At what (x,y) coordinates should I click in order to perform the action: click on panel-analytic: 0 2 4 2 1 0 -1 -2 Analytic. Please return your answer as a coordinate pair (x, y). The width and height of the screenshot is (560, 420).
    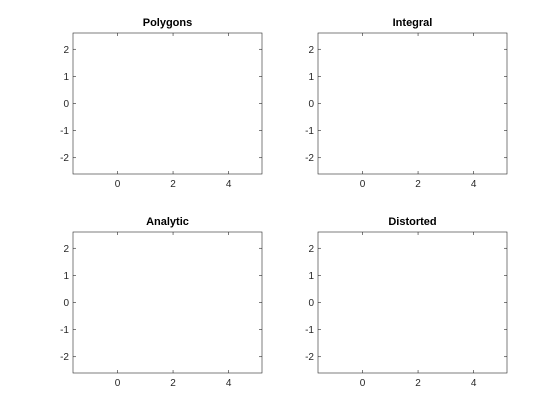
    Looking at the image, I should click on (161, 302).